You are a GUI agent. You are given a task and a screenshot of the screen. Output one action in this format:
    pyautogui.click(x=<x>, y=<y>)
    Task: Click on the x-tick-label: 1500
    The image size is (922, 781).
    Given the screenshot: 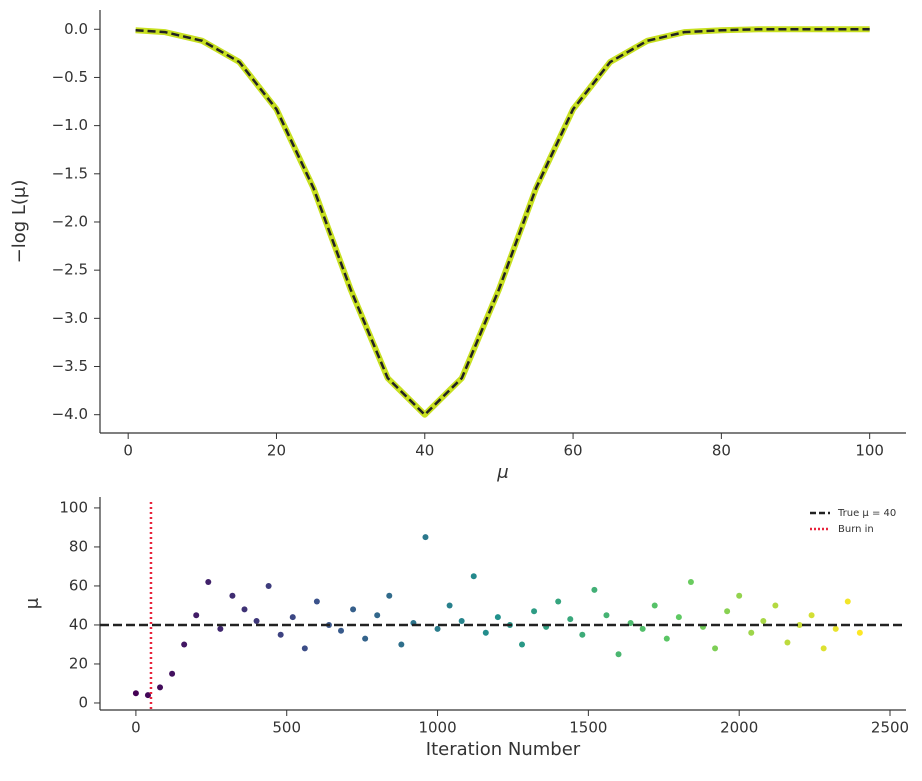 What is the action you would take?
    pyautogui.click(x=588, y=728)
    